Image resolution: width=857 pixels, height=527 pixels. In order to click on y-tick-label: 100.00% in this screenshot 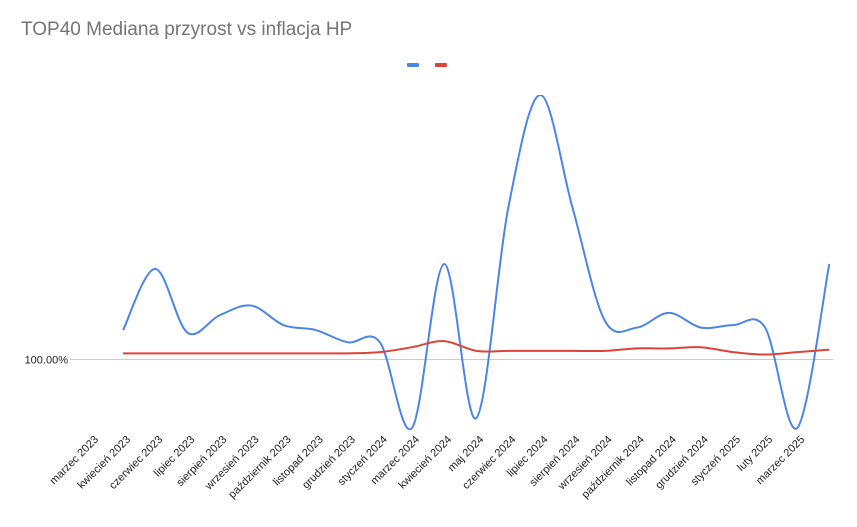, I will do `click(47, 360)`.